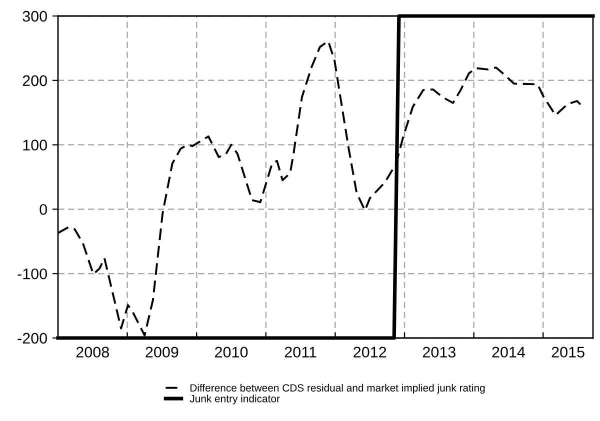 The width and height of the screenshot is (600, 421). Describe the element at coordinates (231, 352) in the screenshot. I see `x-tick-label: 2010` at that location.